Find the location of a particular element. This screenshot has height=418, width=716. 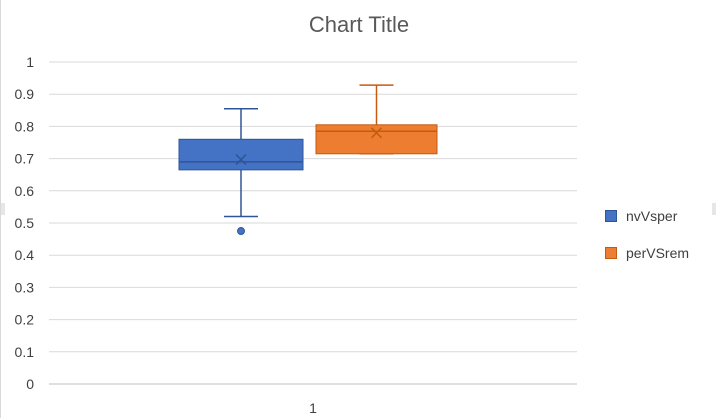

x-tick-label: 1 is located at coordinates (313, 408).